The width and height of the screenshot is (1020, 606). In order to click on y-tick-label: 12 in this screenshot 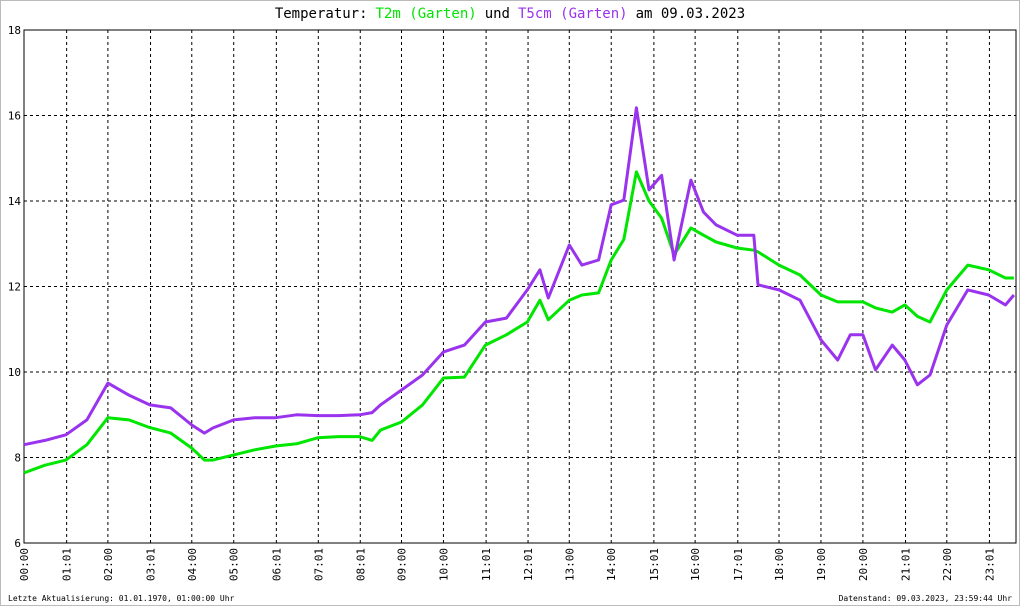, I will do `click(14, 287)`.